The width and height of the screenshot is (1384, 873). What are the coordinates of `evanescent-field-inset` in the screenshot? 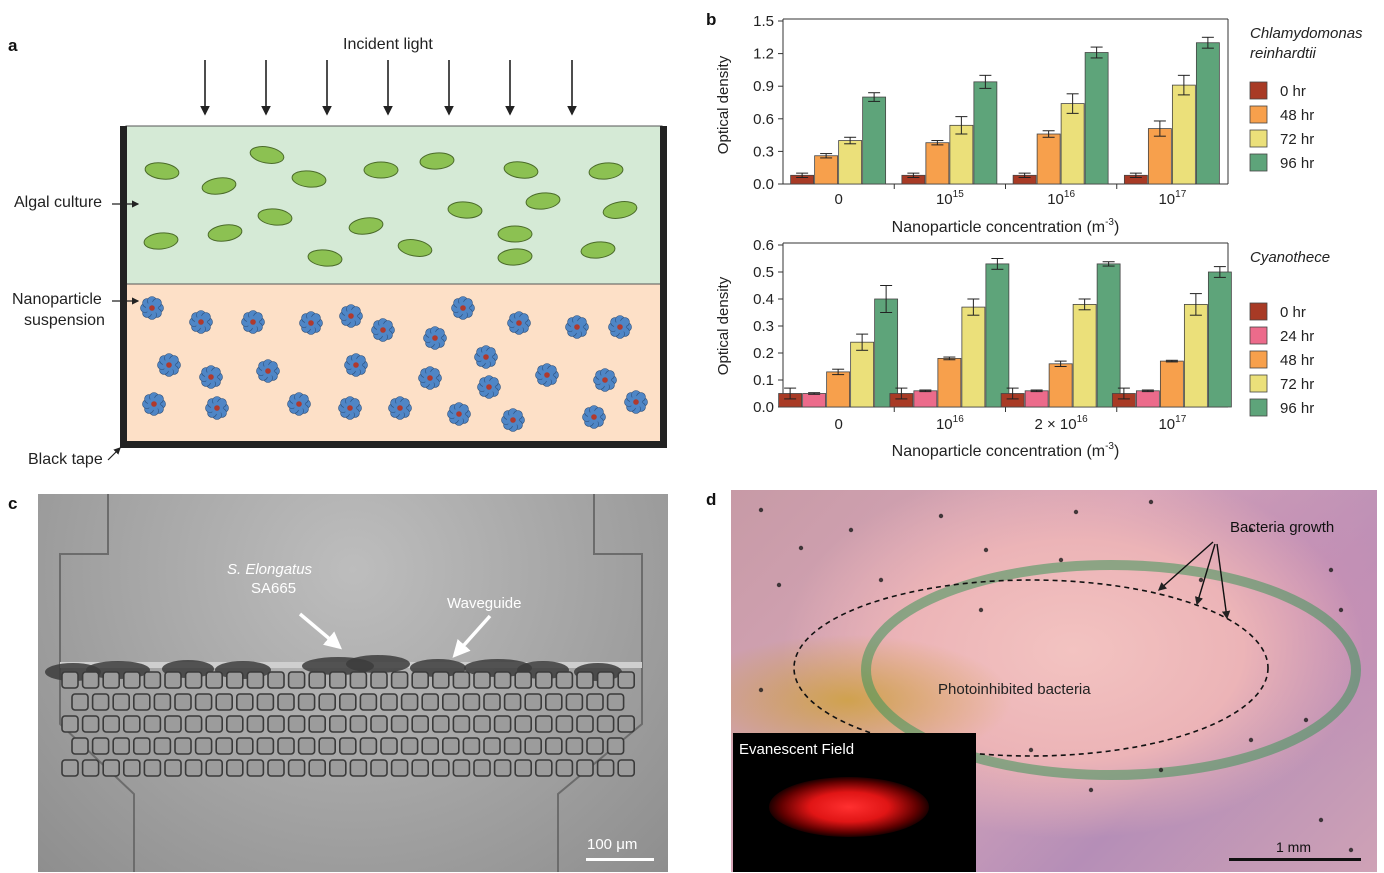 It's located at (854, 802).